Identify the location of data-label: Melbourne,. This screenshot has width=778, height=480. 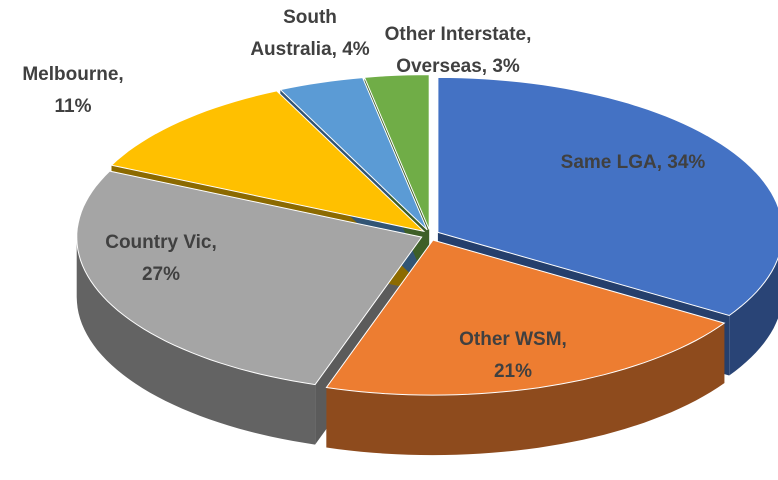
(72, 74).